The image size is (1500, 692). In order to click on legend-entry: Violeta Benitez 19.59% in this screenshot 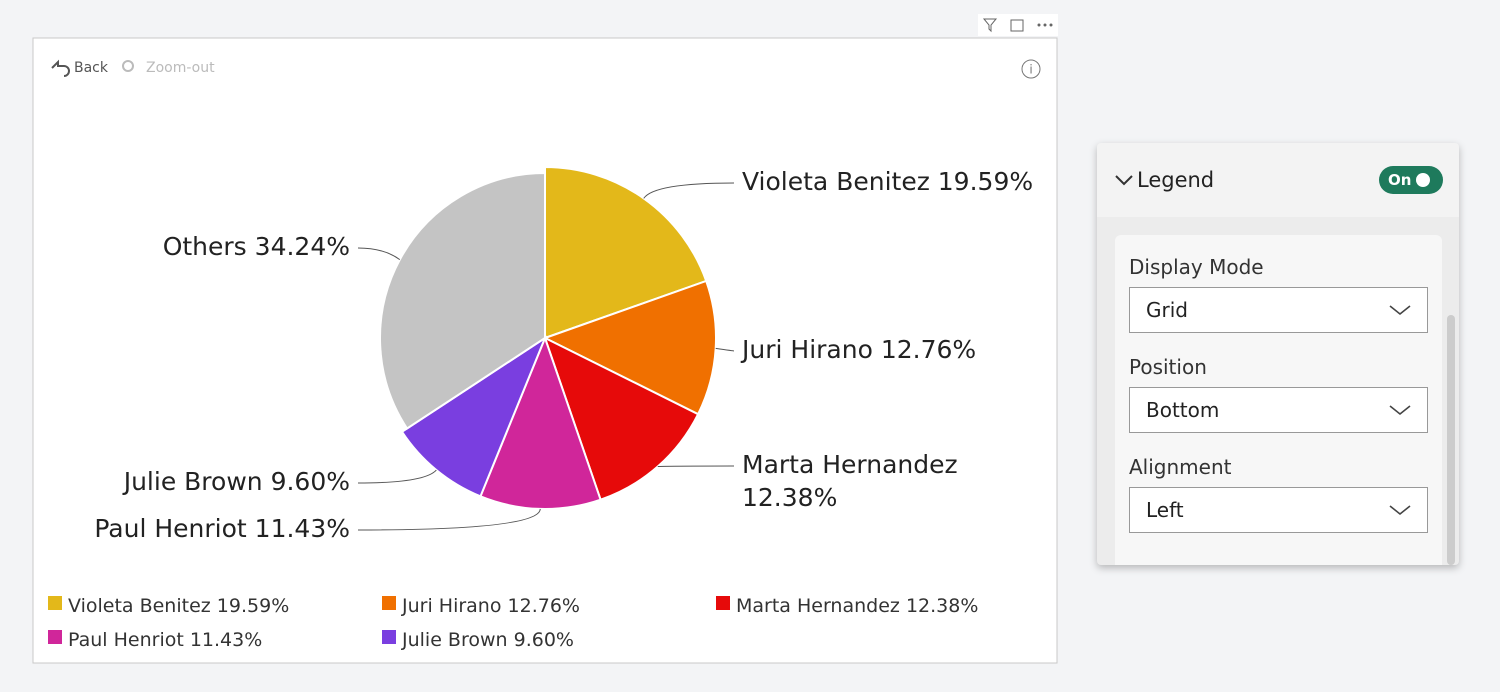, I will do `click(178, 606)`.